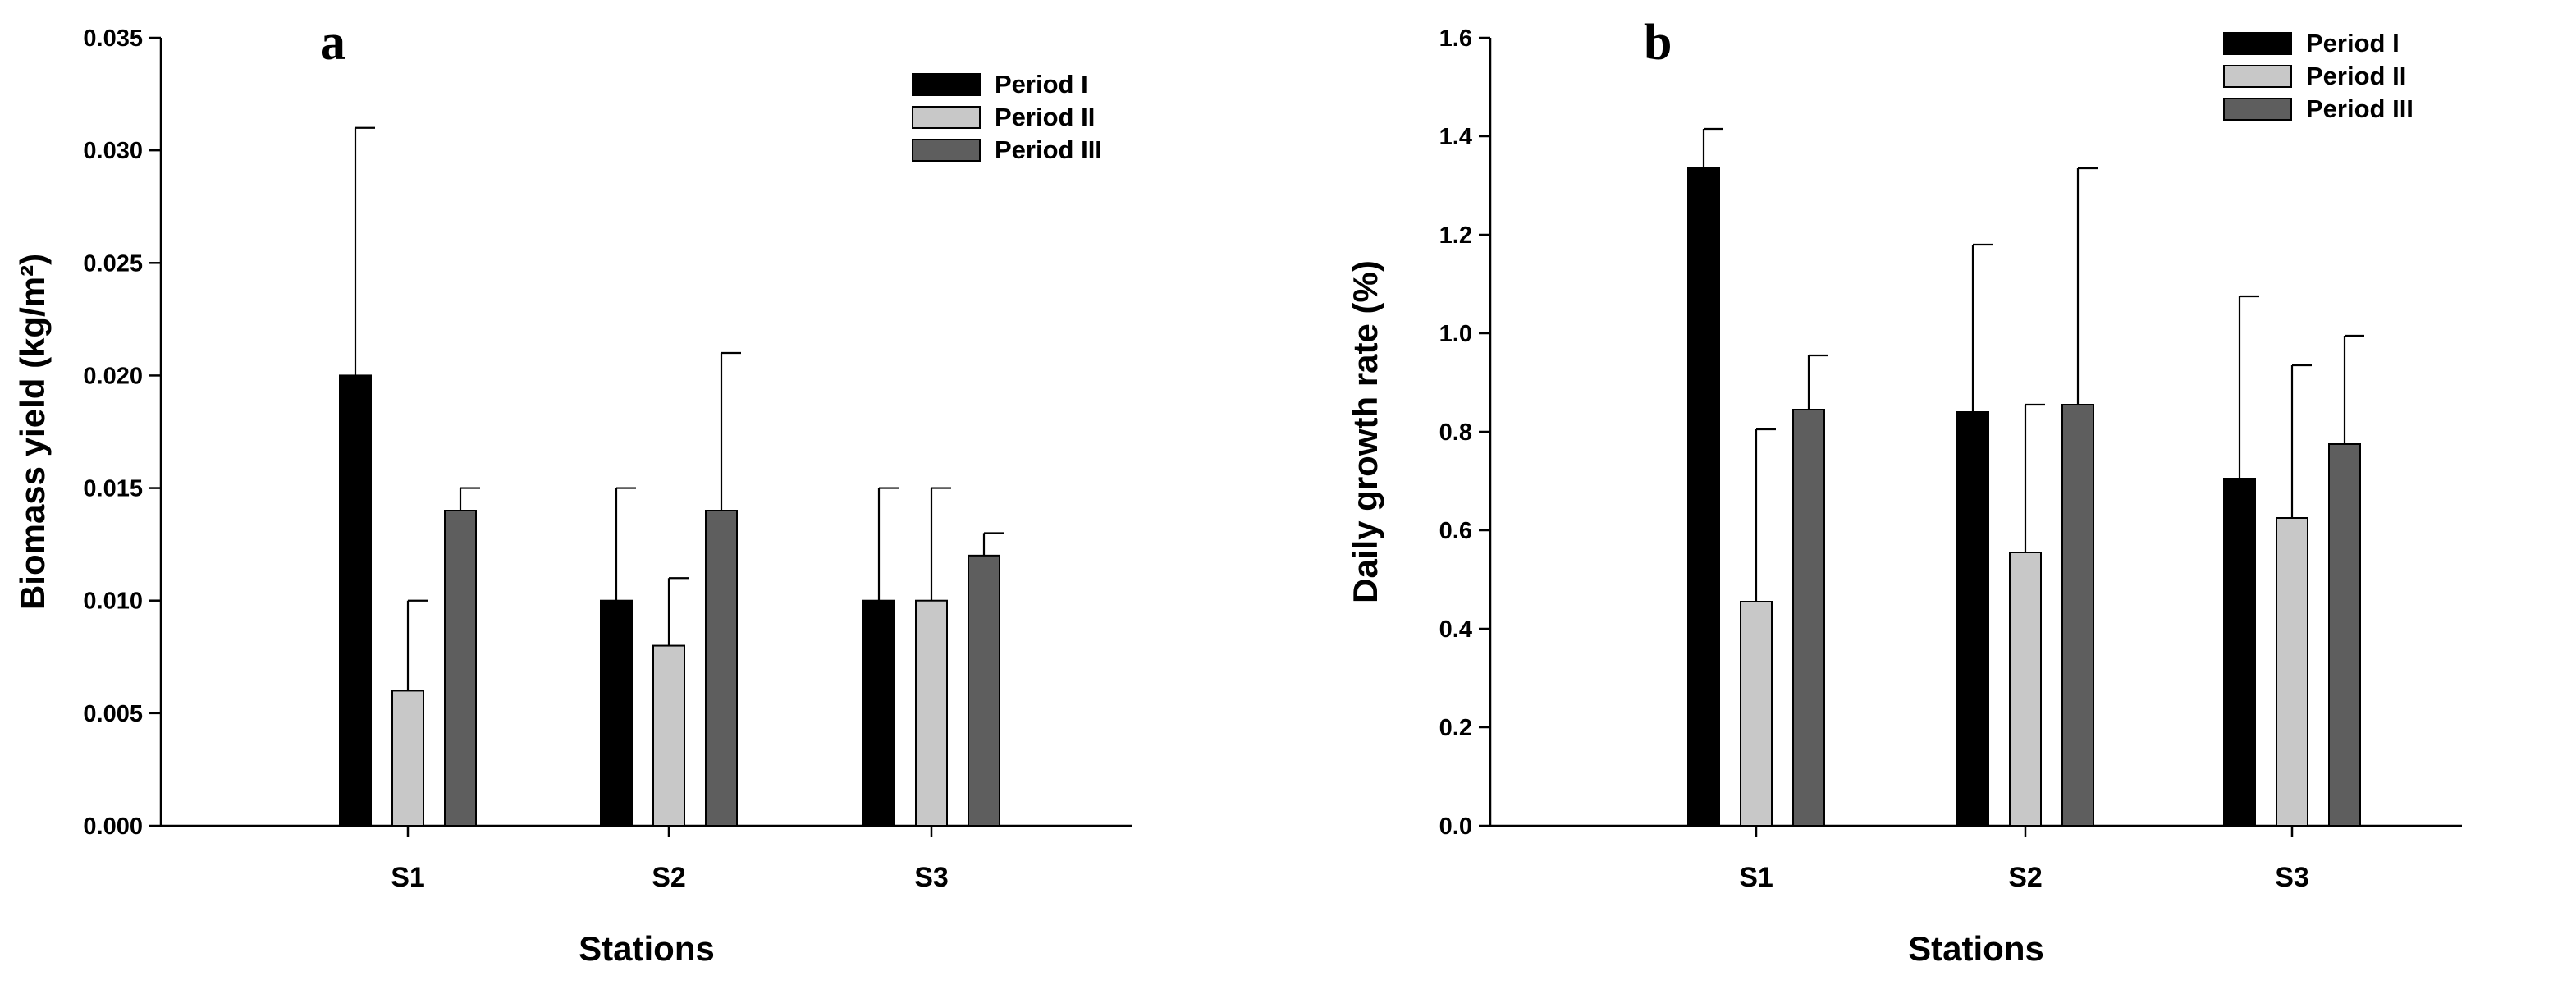  Describe the element at coordinates (113, 376) in the screenshot. I see `y-tick-label: 0.020` at that location.